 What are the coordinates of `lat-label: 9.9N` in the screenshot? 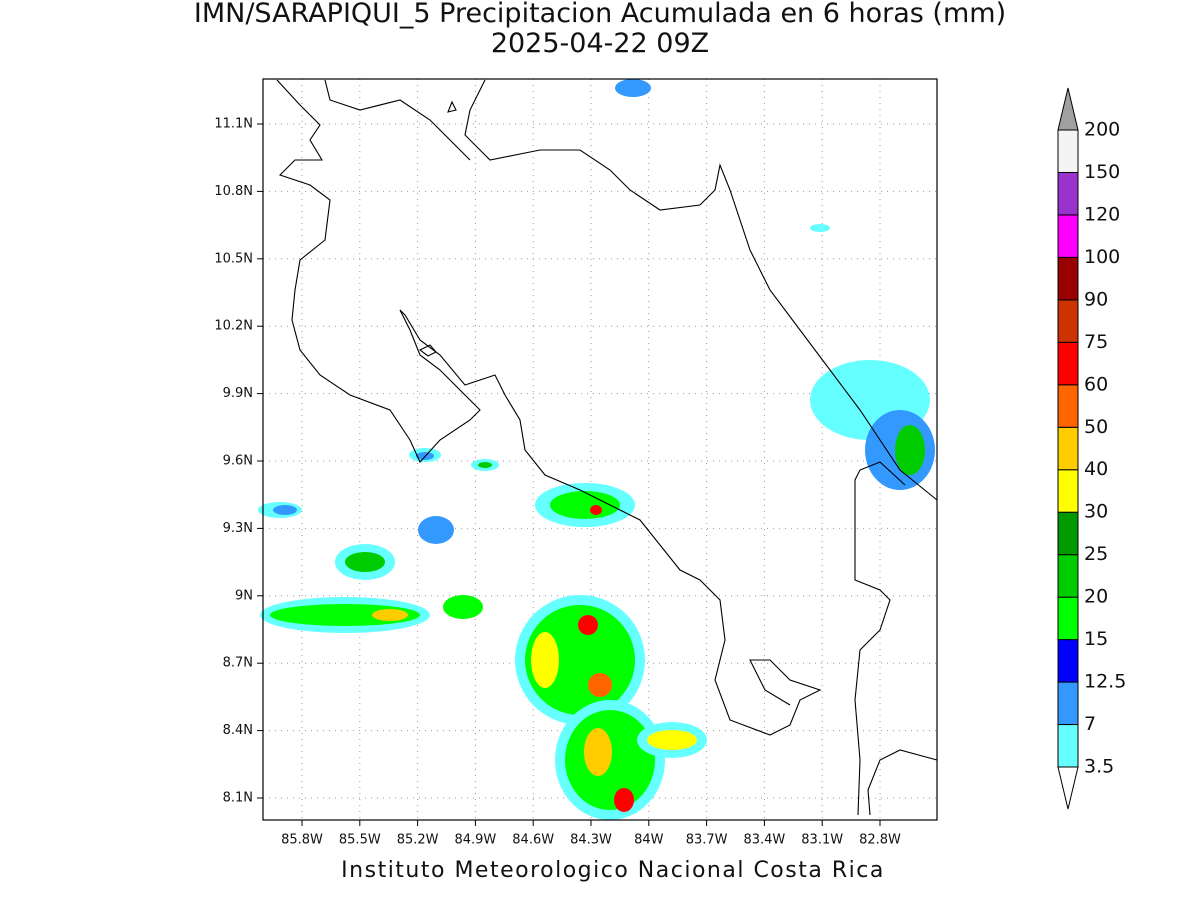 It's located at (238, 393).